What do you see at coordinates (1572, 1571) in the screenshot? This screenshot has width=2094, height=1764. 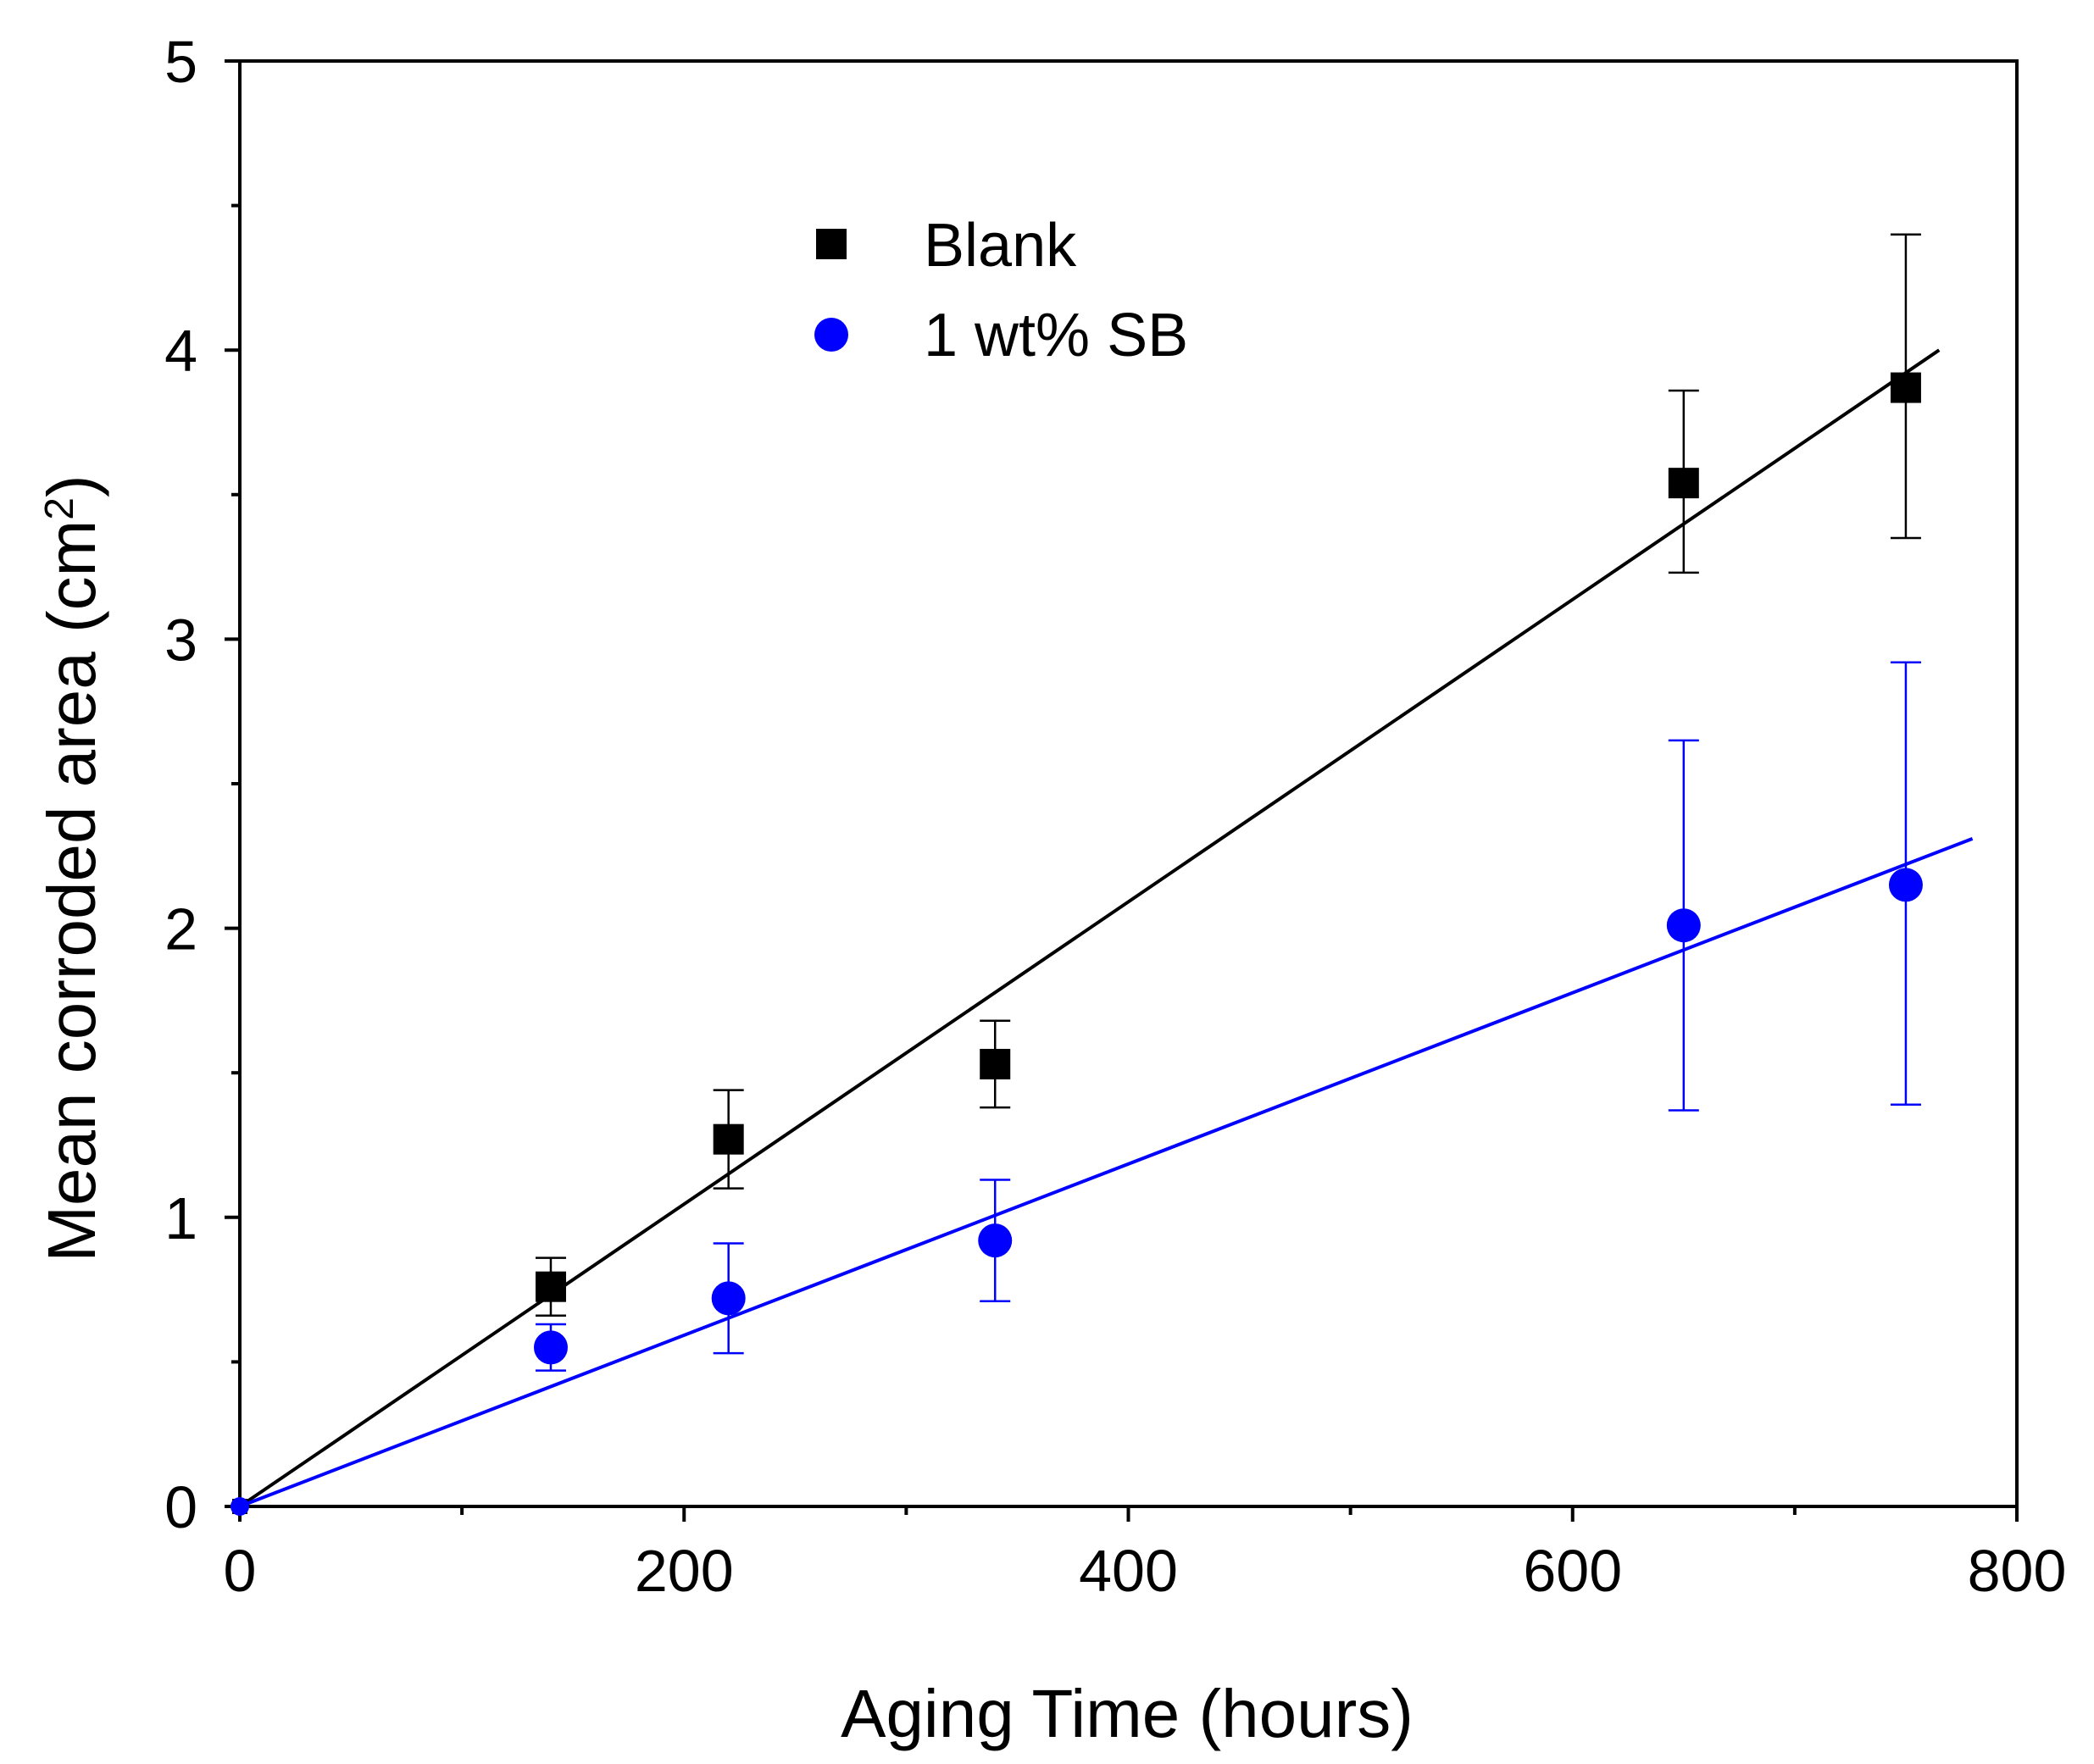 I see `x-tick-label-600: 600` at bounding box center [1572, 1571].